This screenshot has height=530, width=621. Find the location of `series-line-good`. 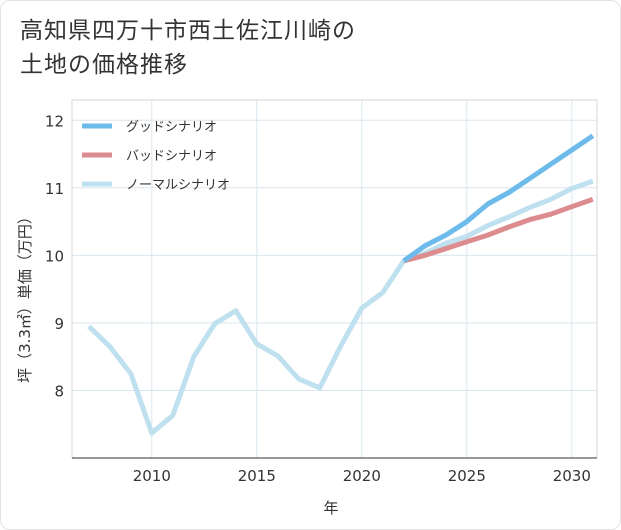

series-line-good is located at coordinates (498, 198).